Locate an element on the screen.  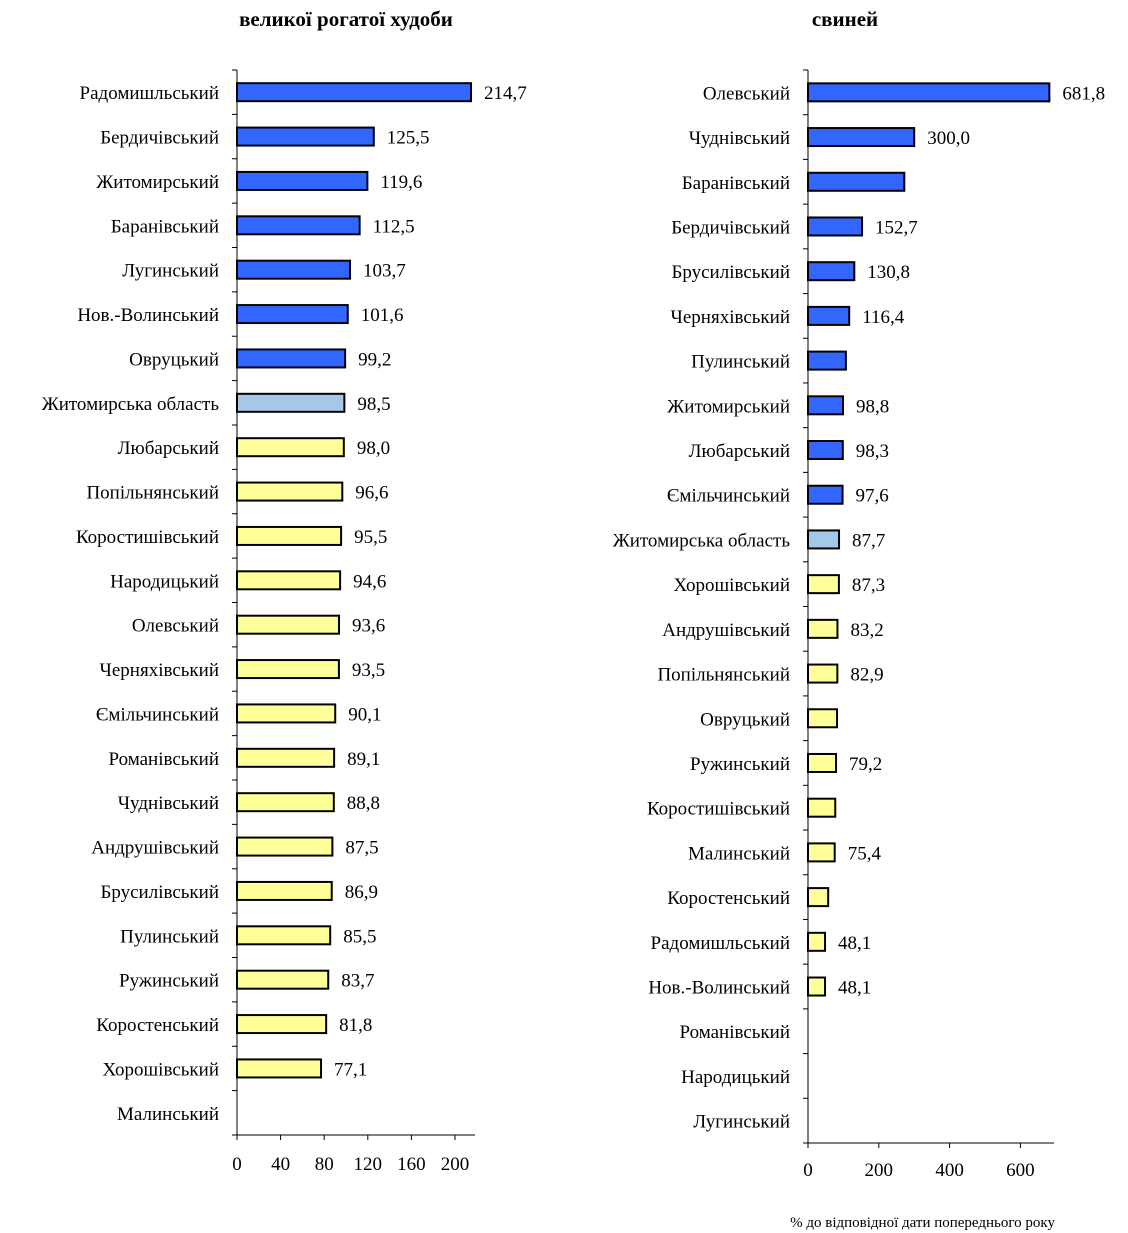
data-label: 94,6 is located at coordinates (369, 581).